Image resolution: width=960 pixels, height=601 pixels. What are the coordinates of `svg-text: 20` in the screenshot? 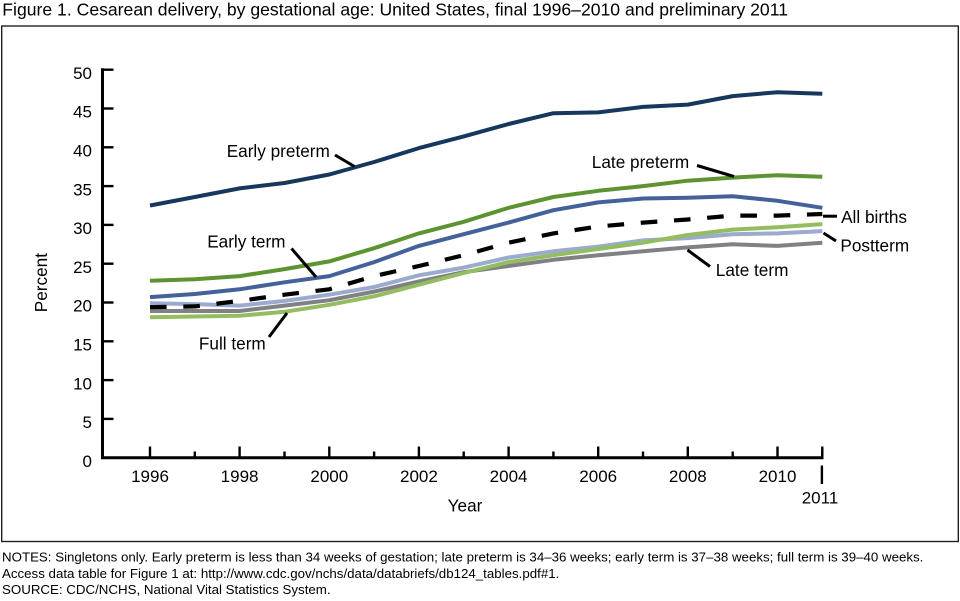 It's located at (82, 306).